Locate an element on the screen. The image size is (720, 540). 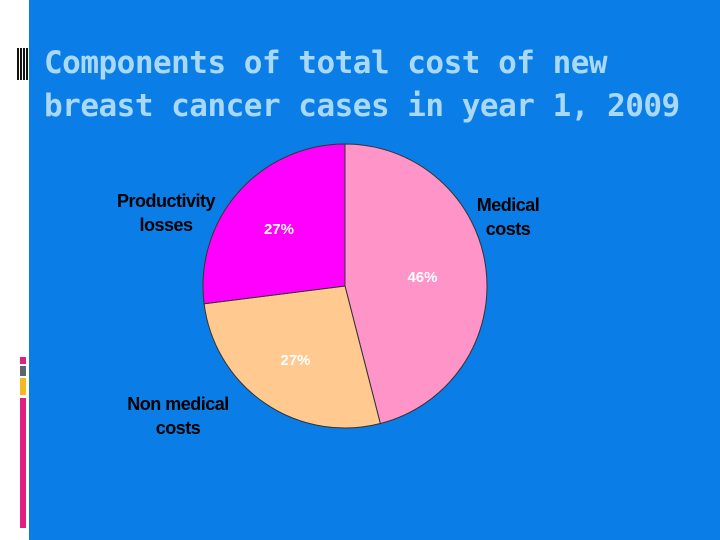
data-label: 46% is located at coordinates (422, 277).